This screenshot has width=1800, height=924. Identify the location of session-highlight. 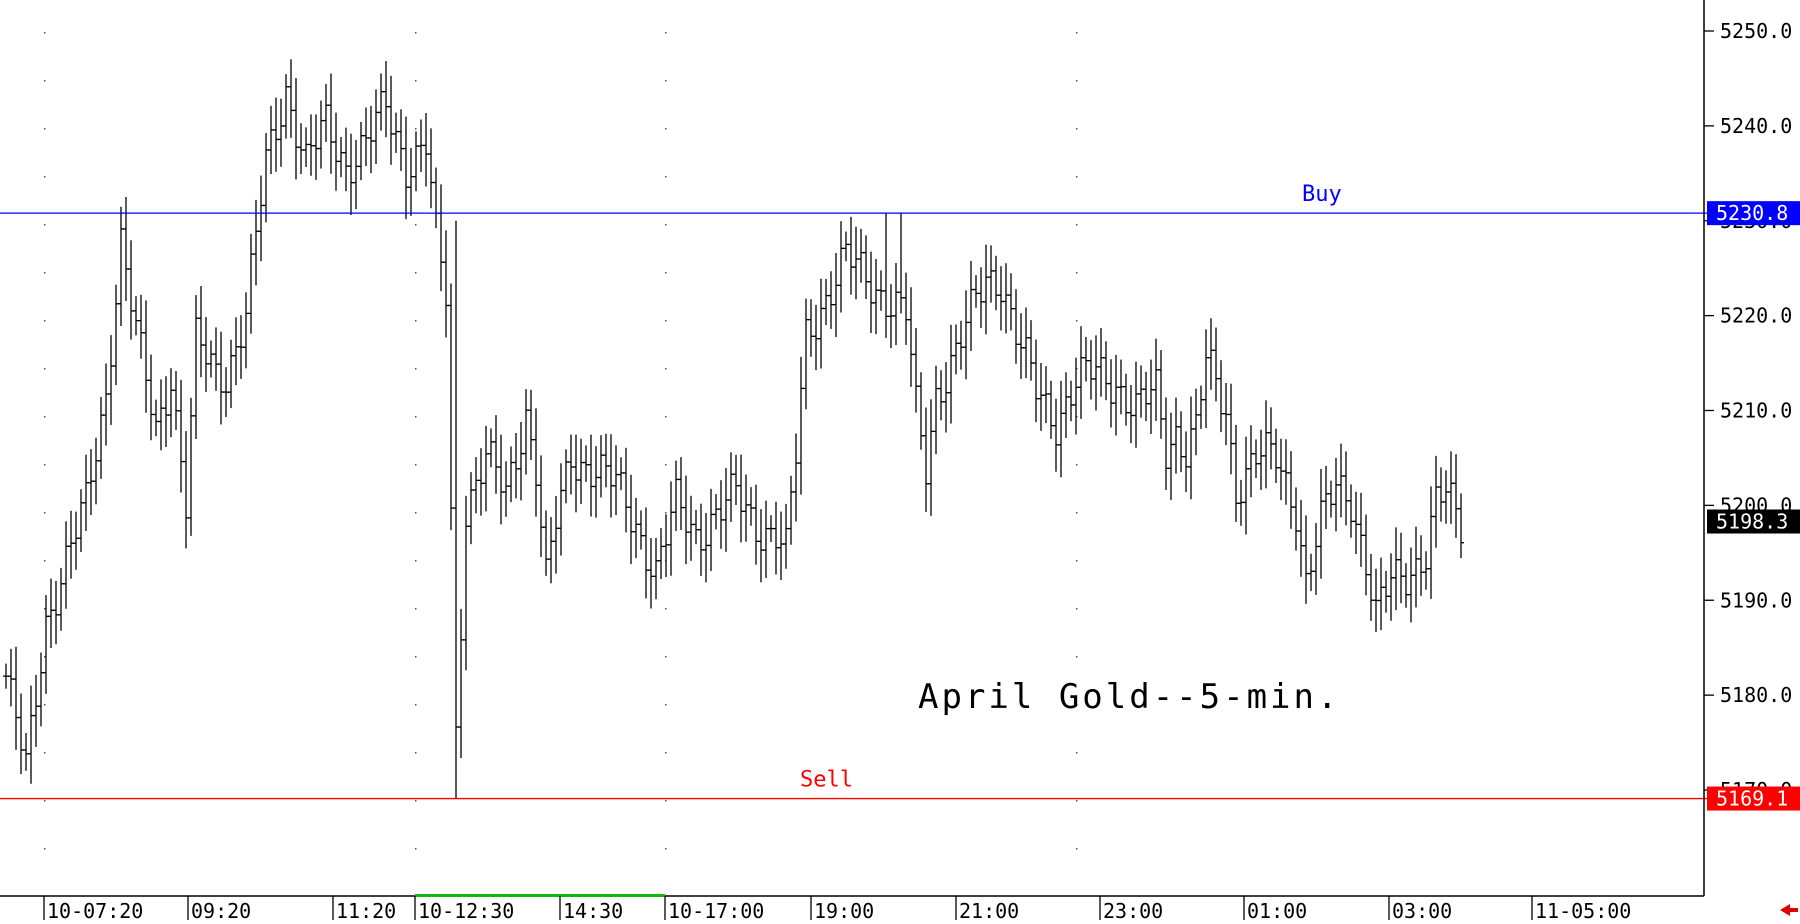
(540, 895).